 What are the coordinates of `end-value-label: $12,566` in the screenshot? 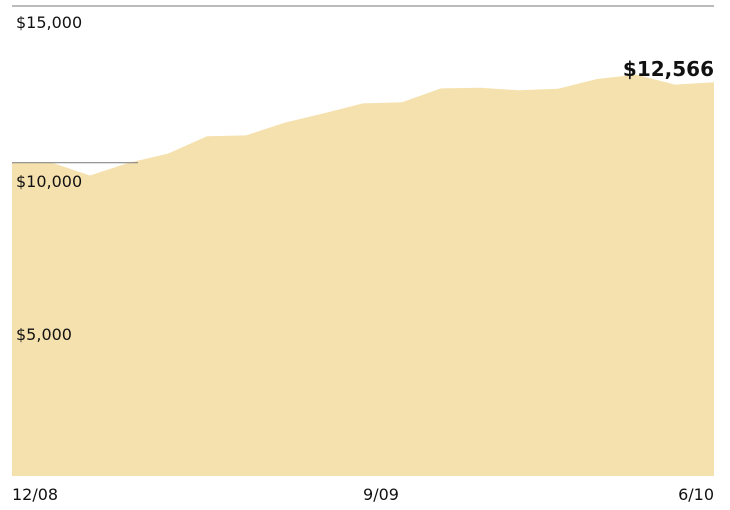 It's located at (668, 69).